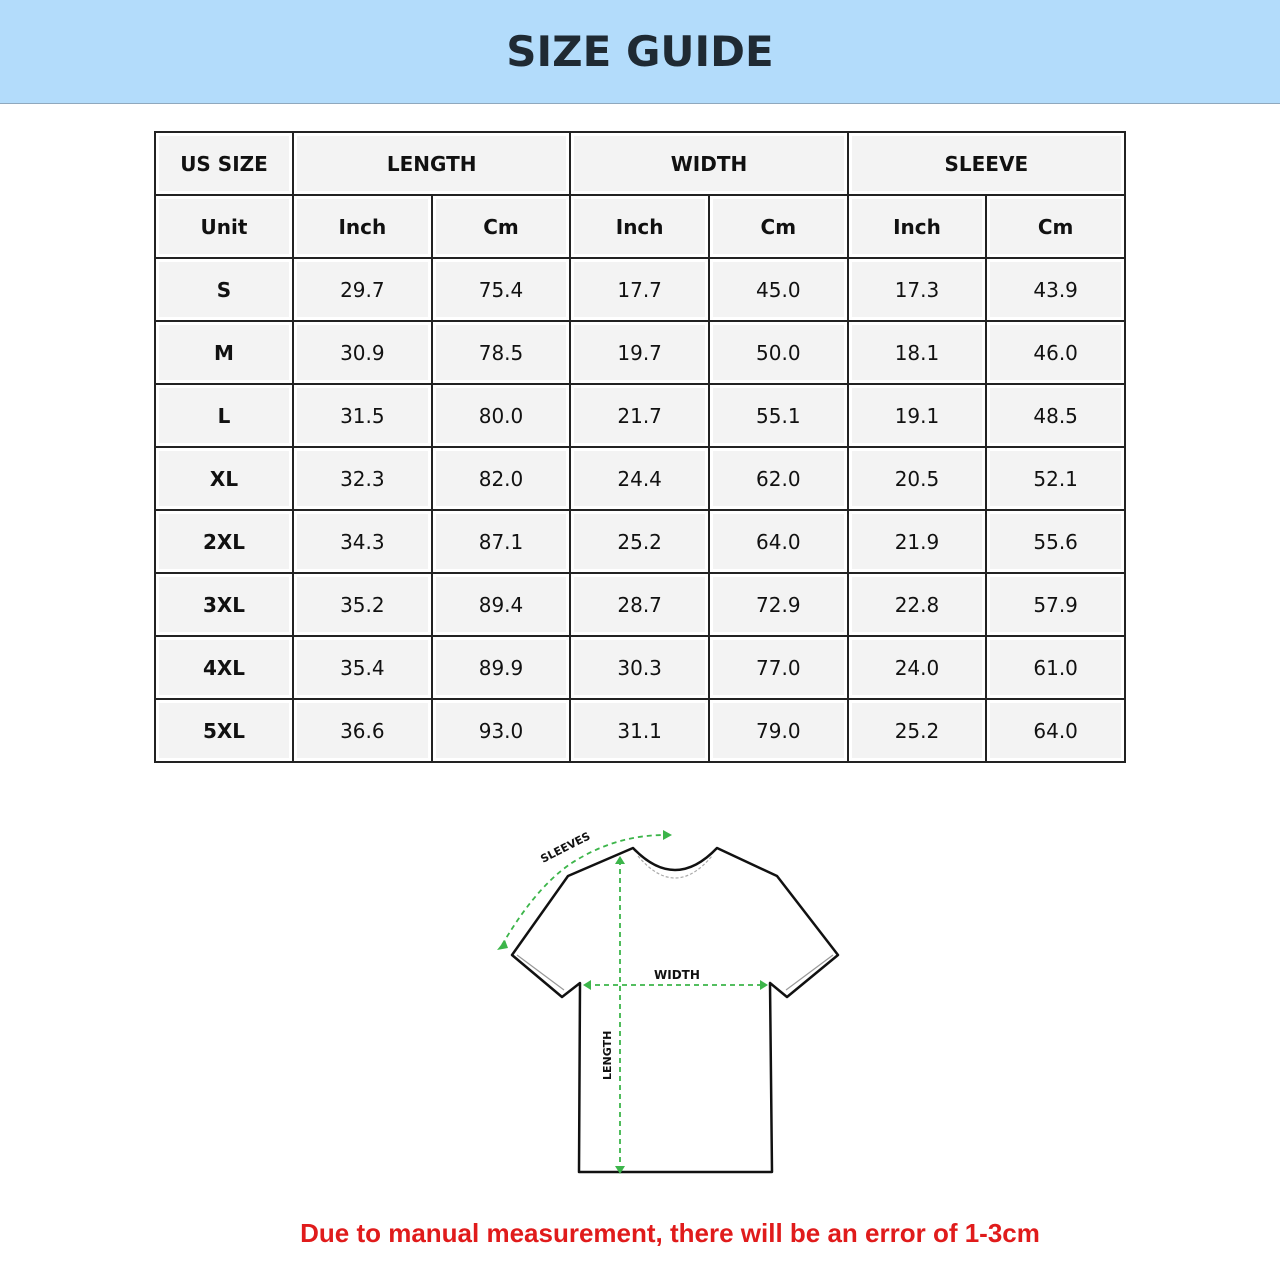 This screenshot has height=1280, width=1280. Describe the element at coordinates (224, 541) in the screenshot. I see `size-cell: 2XL` at that location.